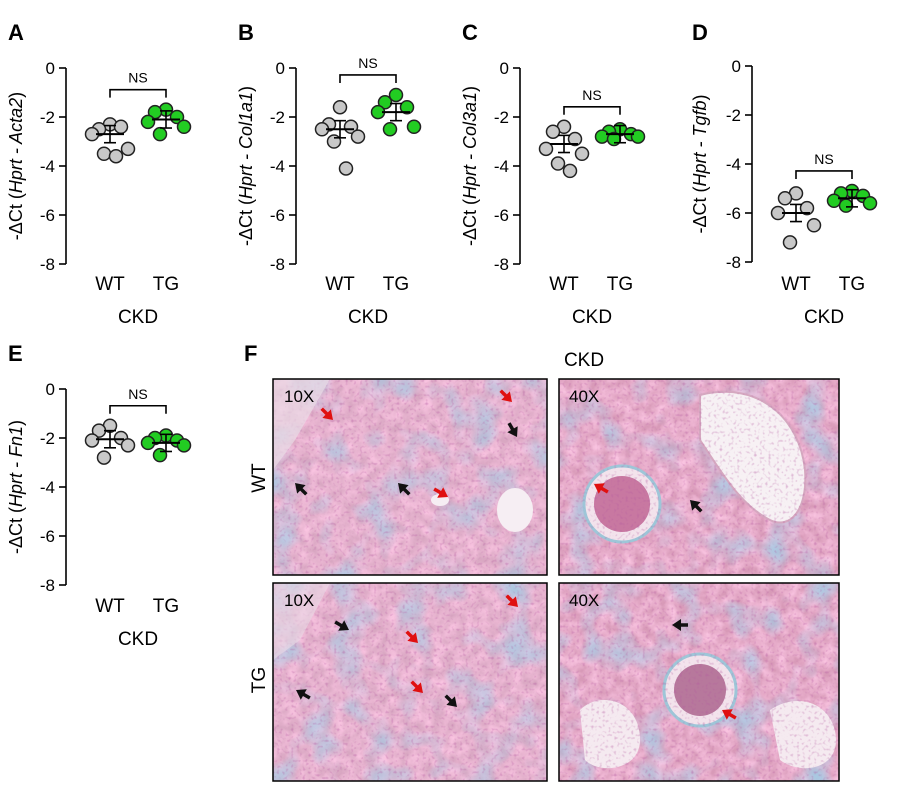  I want to click on panel-letter-d: D, so click(700, 32).